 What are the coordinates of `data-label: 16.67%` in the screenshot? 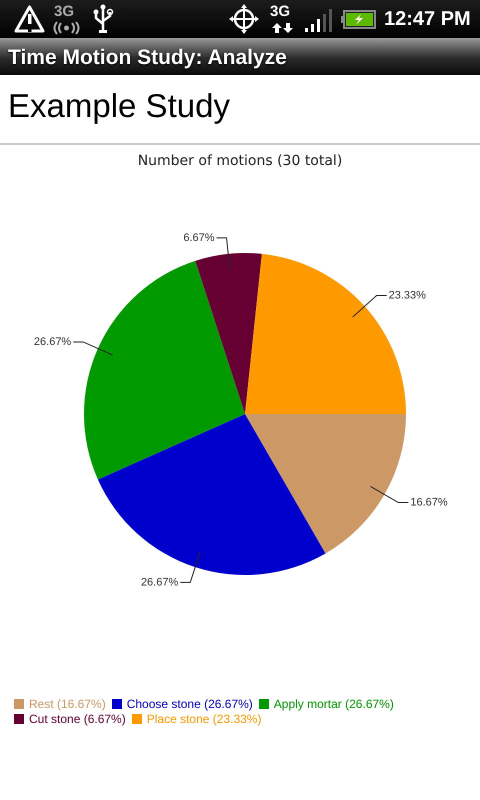 It's located at (429, 502).